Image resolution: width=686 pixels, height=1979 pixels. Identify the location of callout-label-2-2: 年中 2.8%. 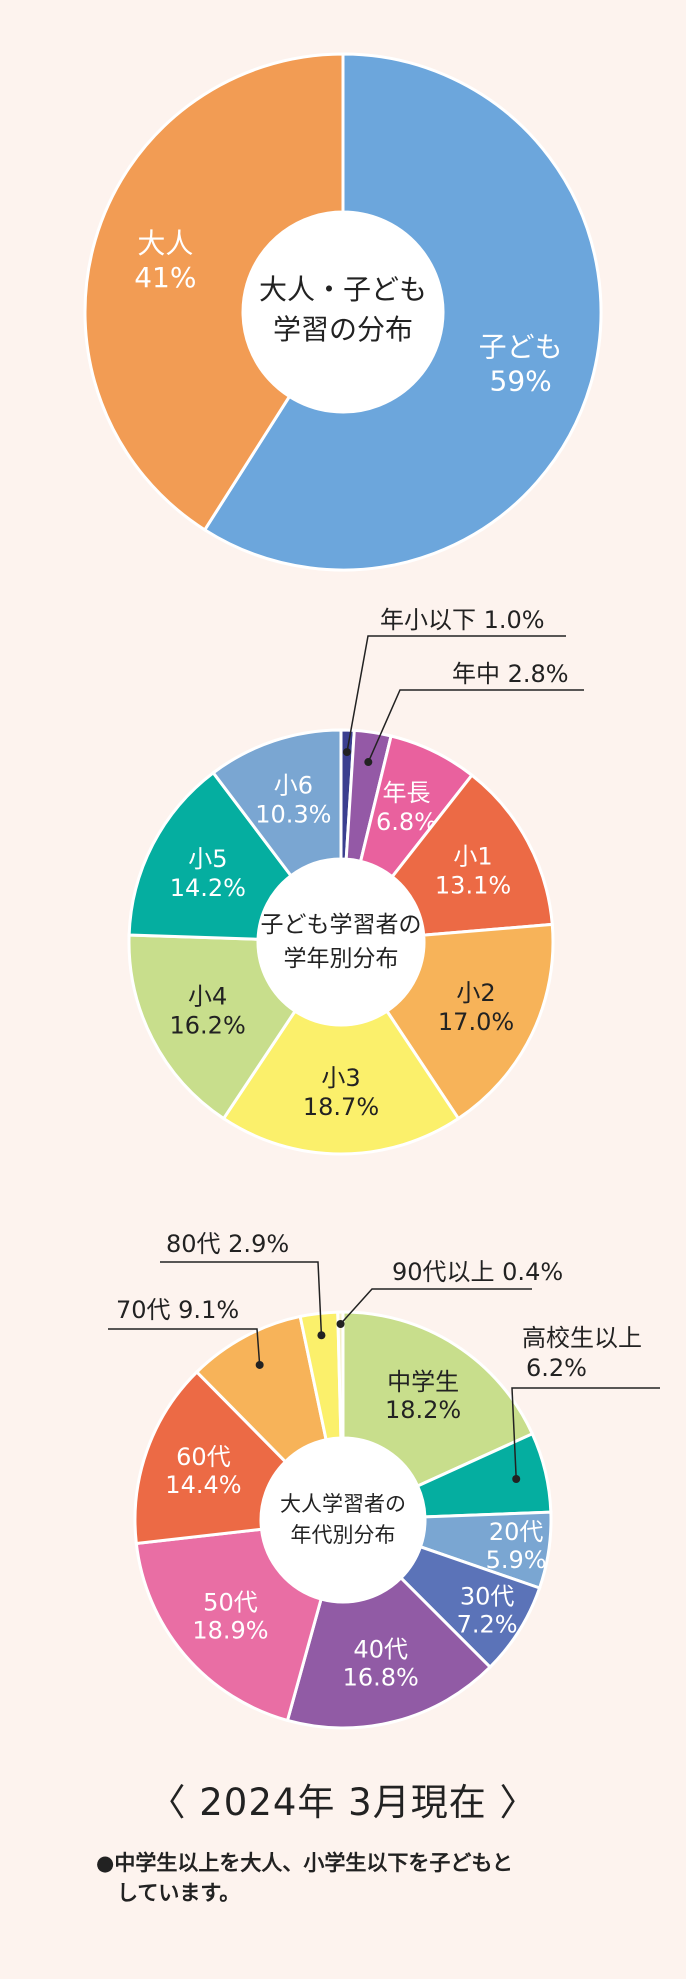
(510, 674).